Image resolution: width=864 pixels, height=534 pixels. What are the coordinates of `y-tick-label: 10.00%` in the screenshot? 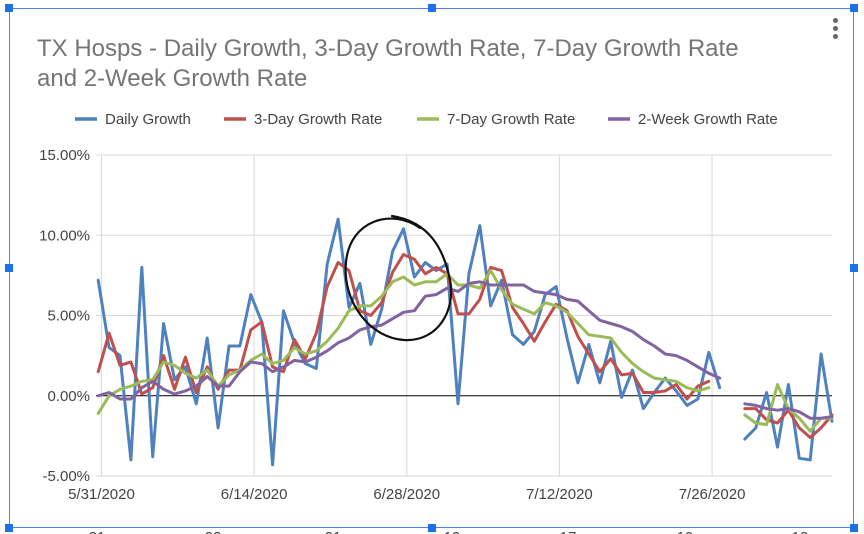 It's located at (64, 235).